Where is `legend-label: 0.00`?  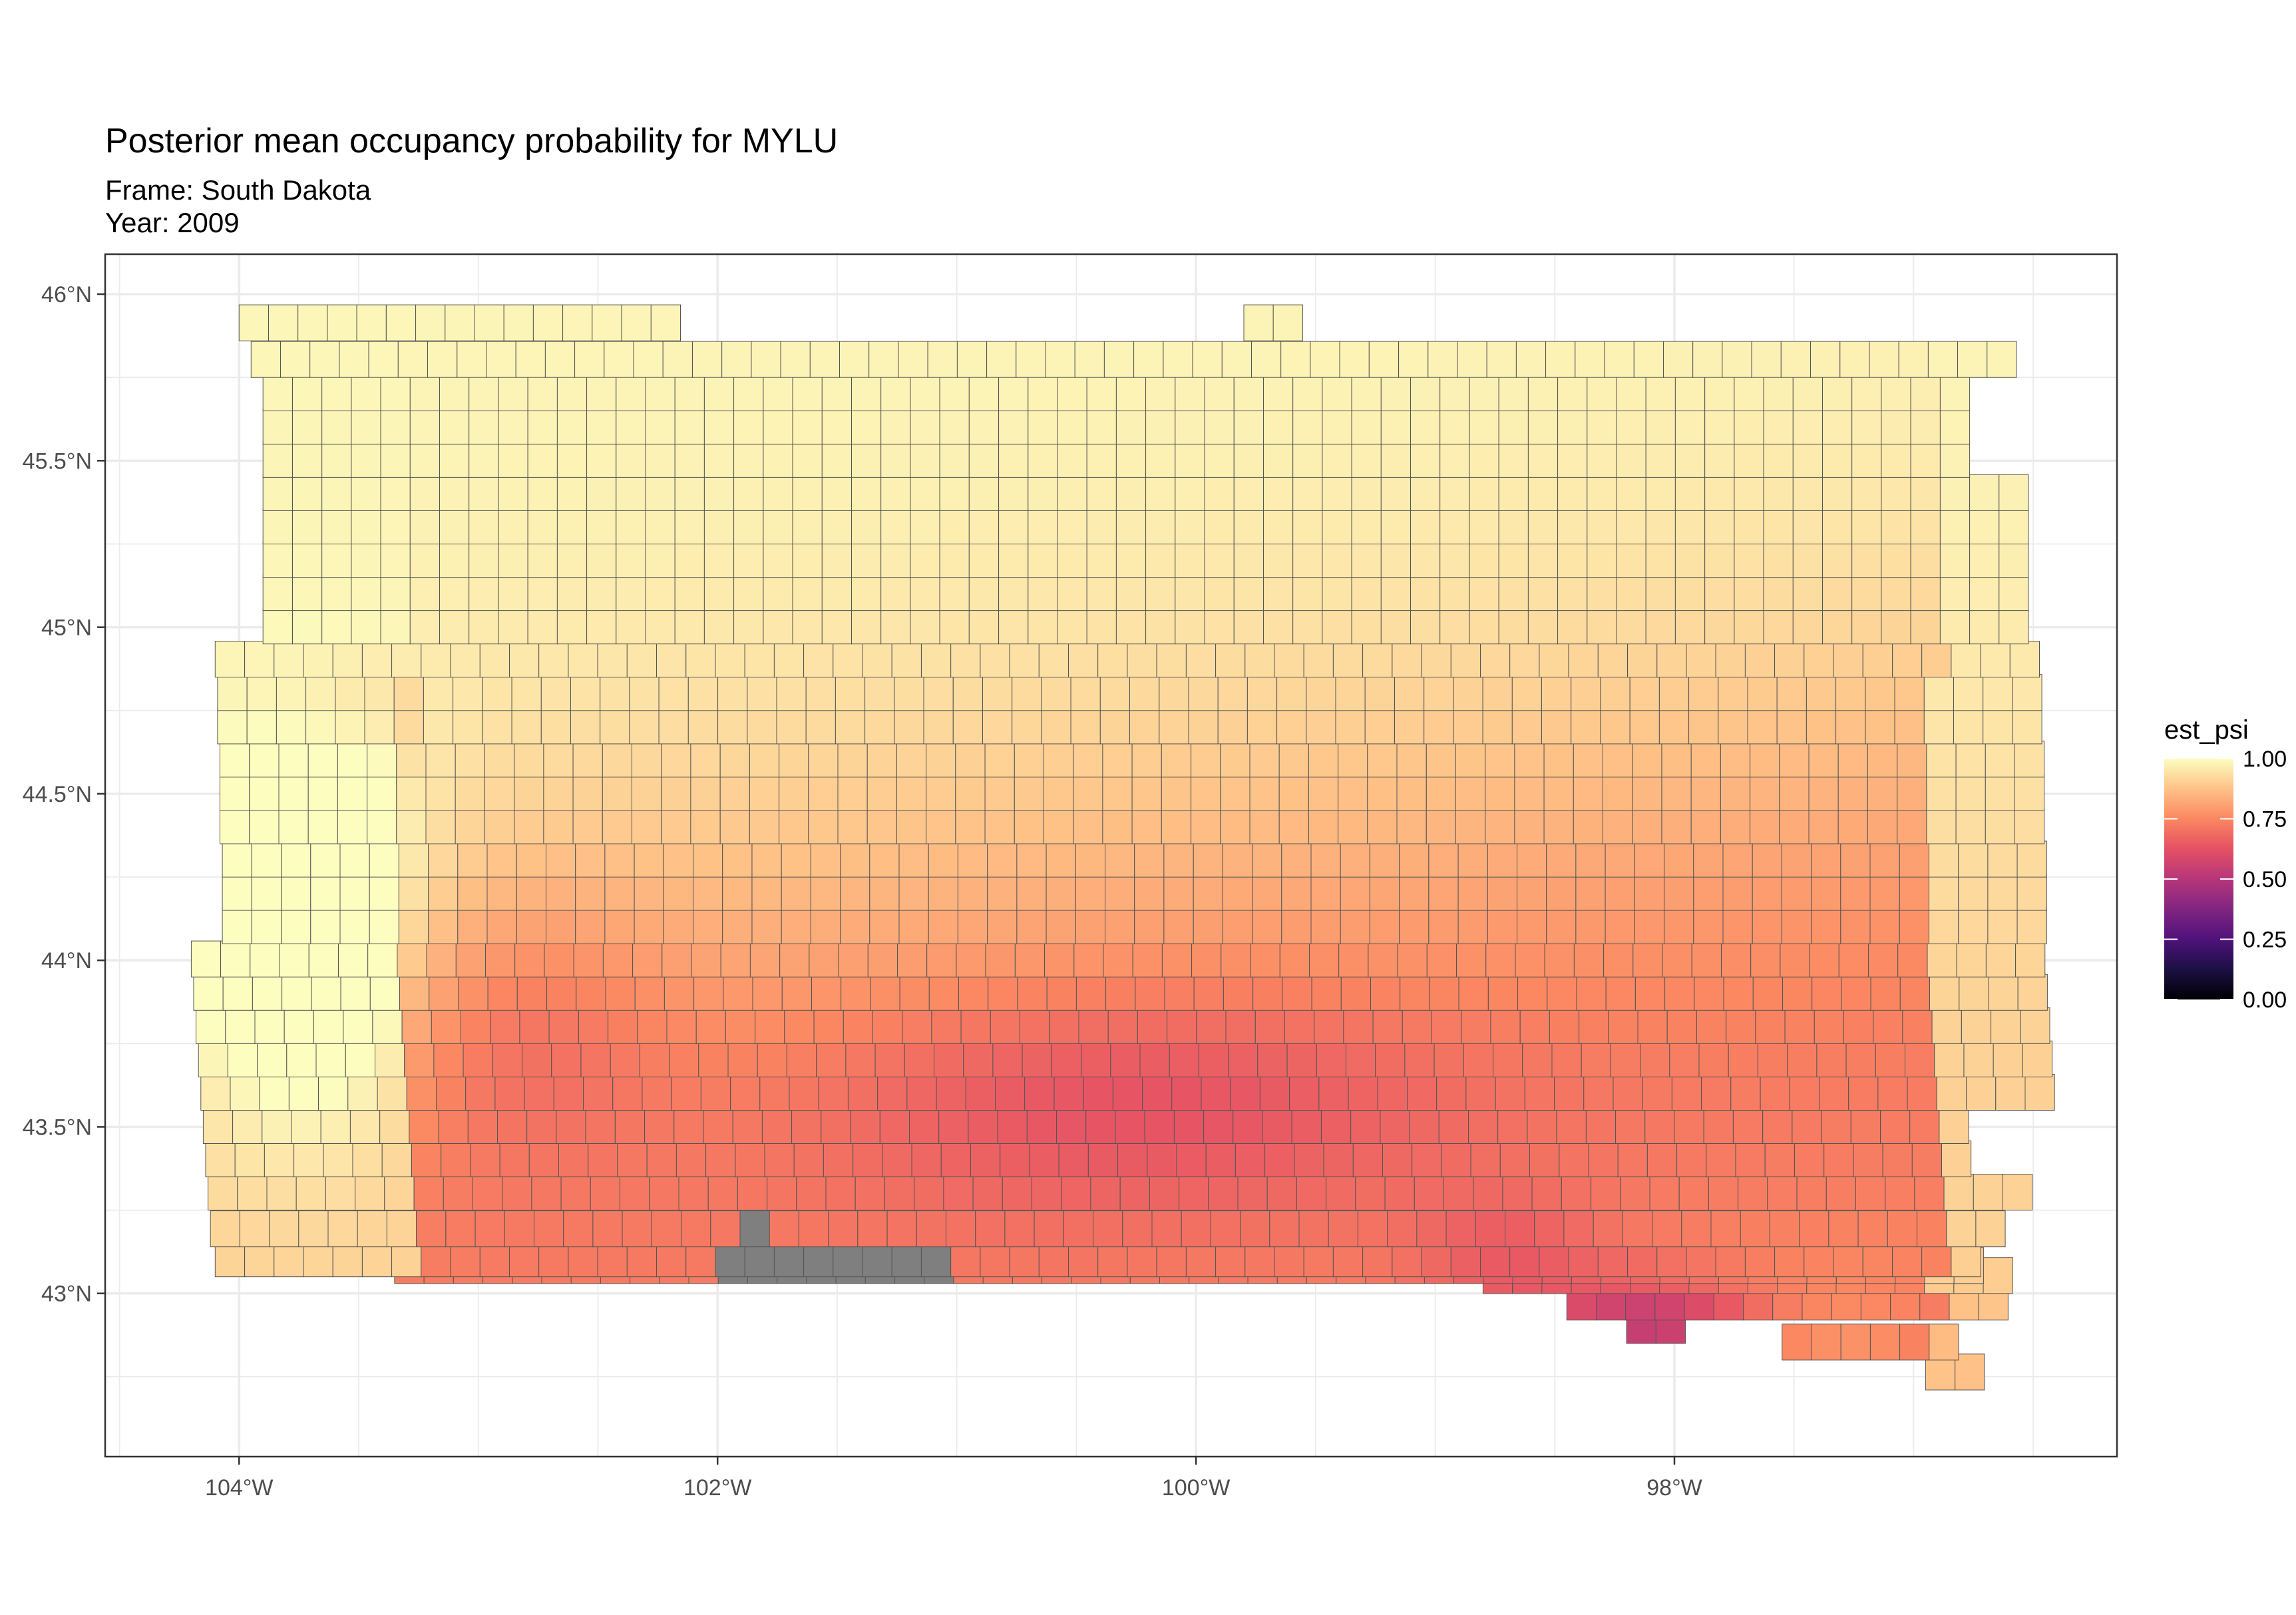
legend-label: 0.00 is located at coordinates (2265, 1000).